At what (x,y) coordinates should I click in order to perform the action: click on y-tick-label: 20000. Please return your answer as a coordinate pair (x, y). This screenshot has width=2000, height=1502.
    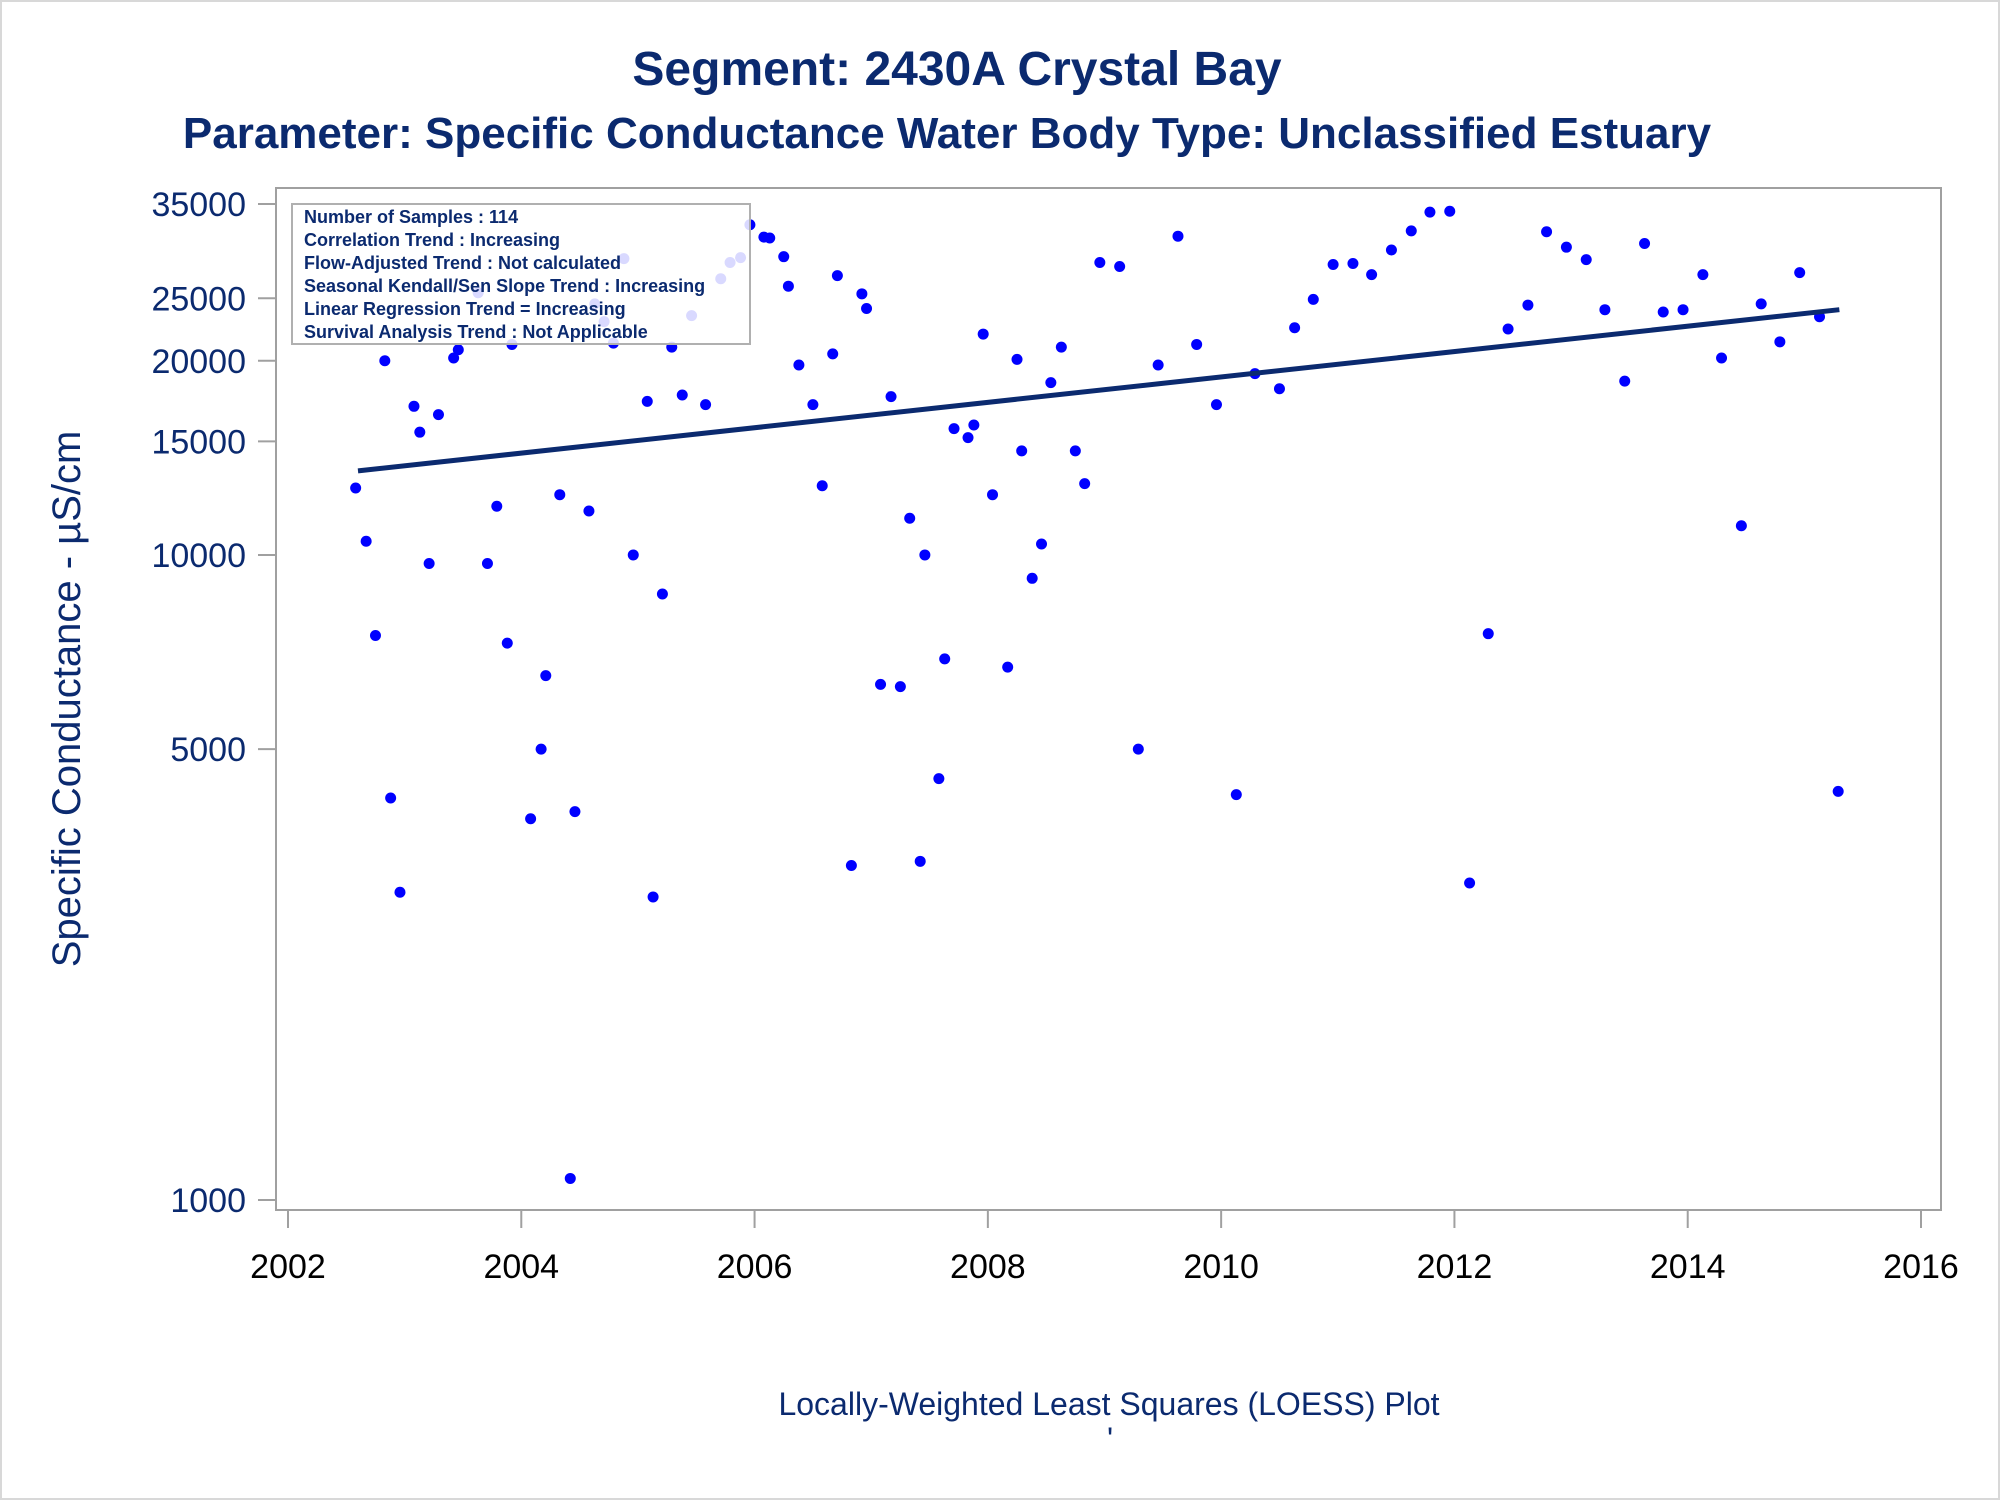
    Looking at the image, I should click on (198, 362).